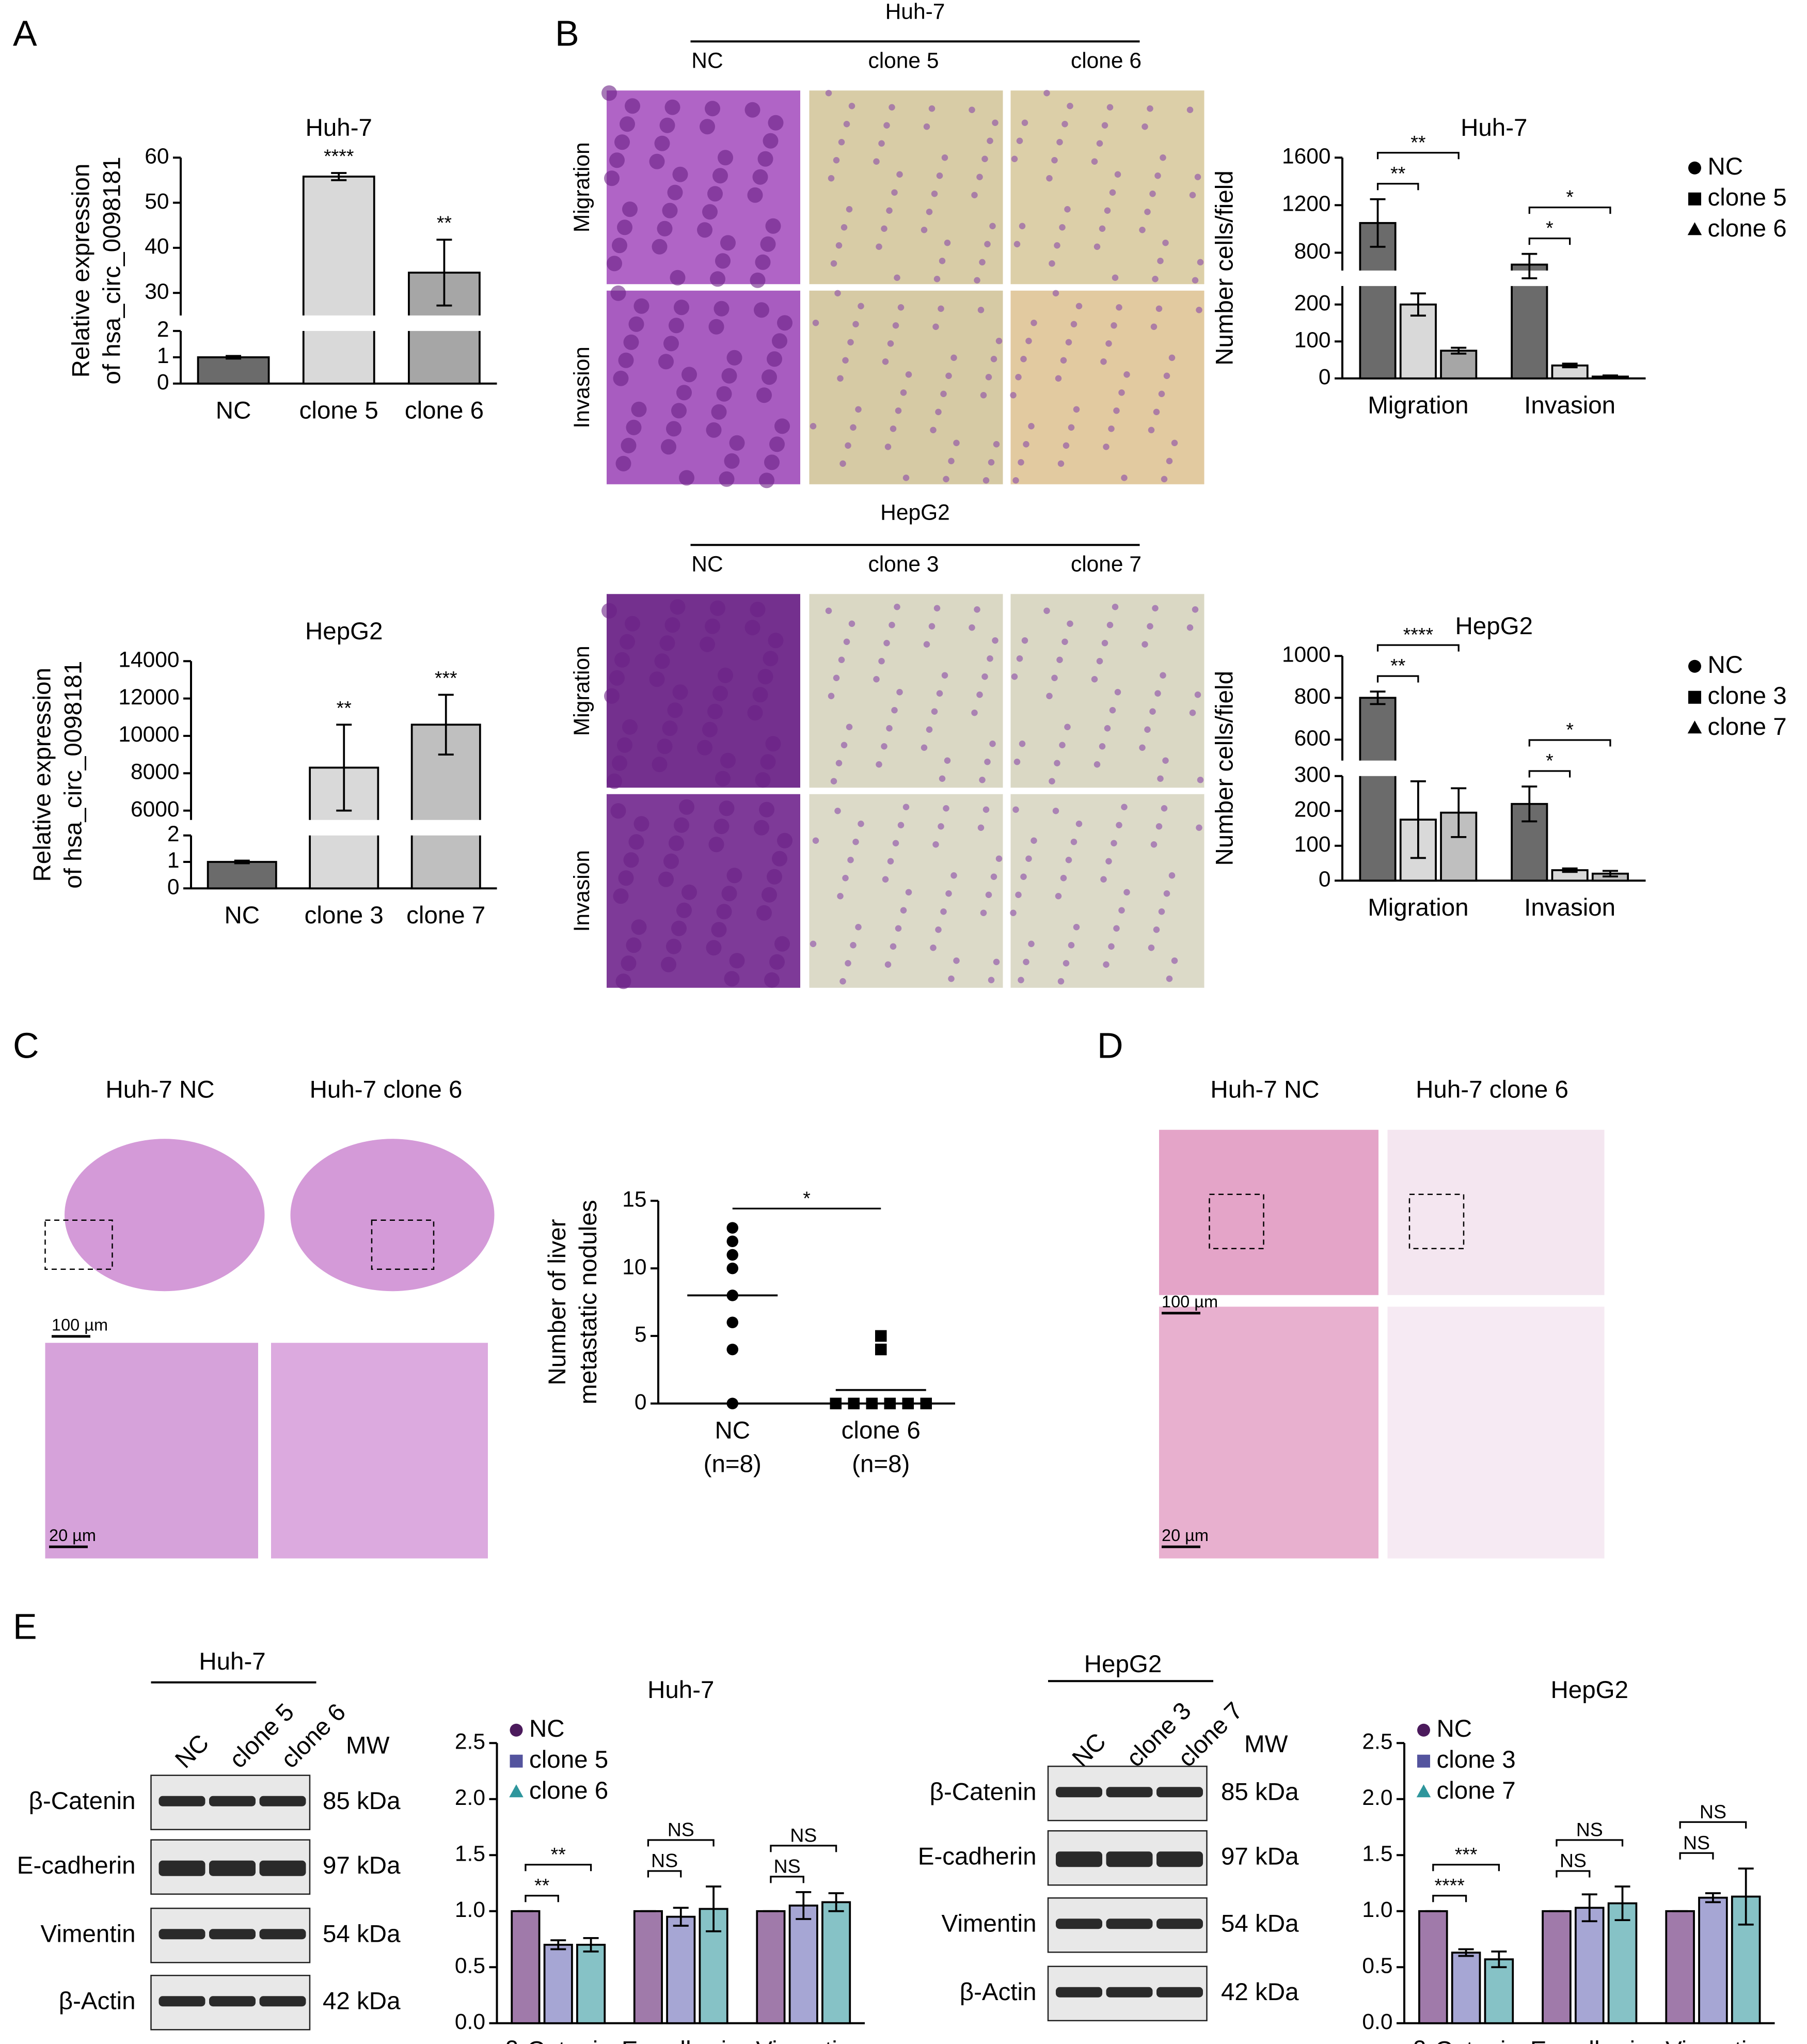 The width and height of the screenshot is (1807, 2044). I want to click on column-label: Huh-7 NC, so click(159, 1089).